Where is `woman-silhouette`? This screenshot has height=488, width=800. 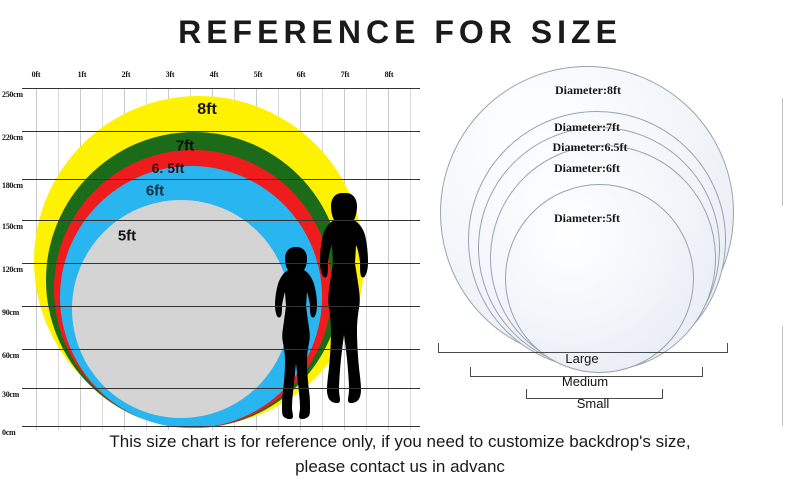 woman-silhouette is located at coordinates (344, 298).